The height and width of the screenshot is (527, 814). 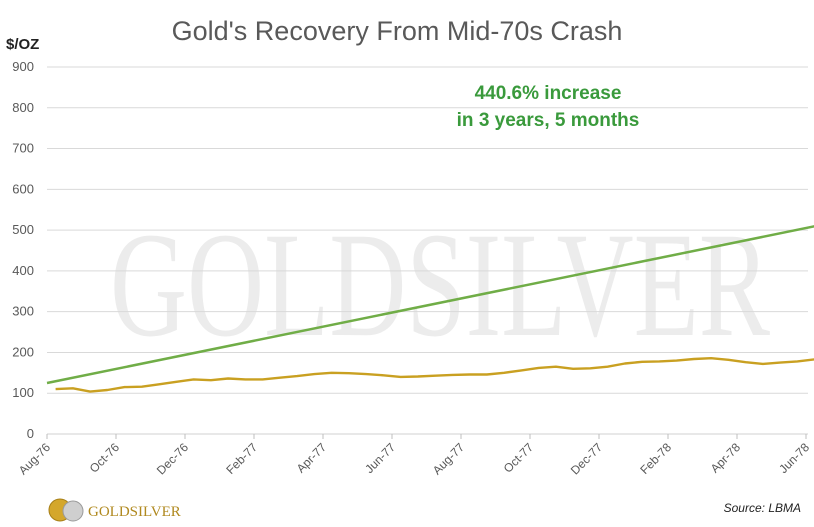 What do you see at coordinates (23, 351) in the screenshot?
I see `y-tick-label: 200` at bounding box center [23, 351].